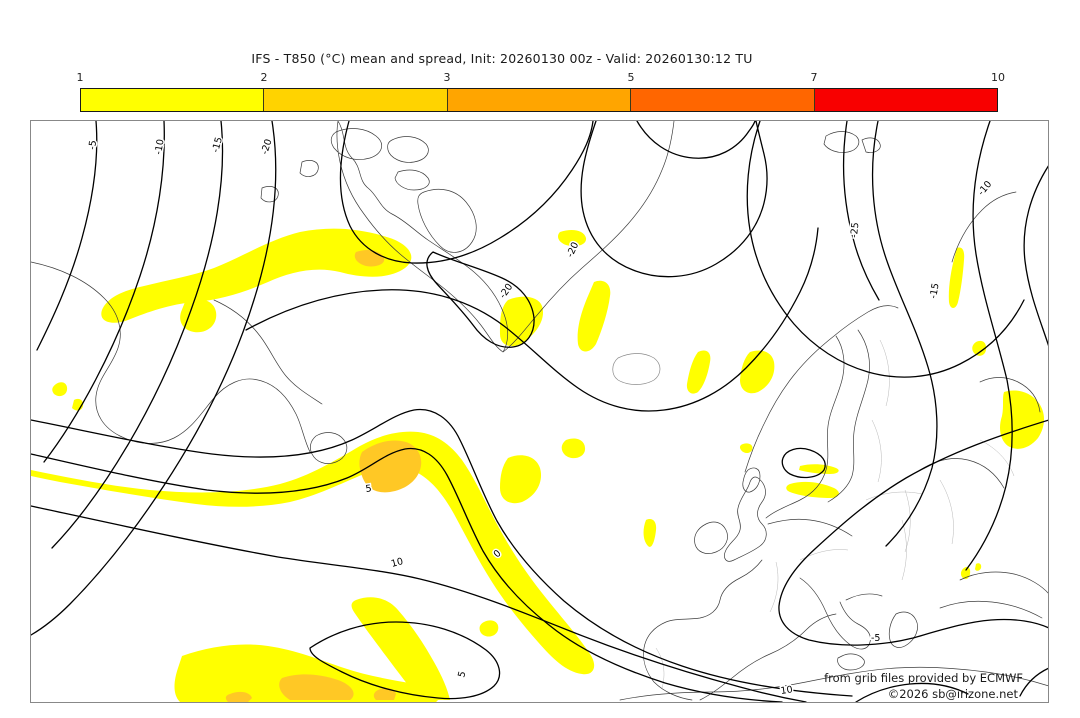 This screenshot has width=1080, height=718. What do you see at coordinates (447, 77) in the screenshot?
I see `colorbar-tick: 3` at bounding box center [447, 77].